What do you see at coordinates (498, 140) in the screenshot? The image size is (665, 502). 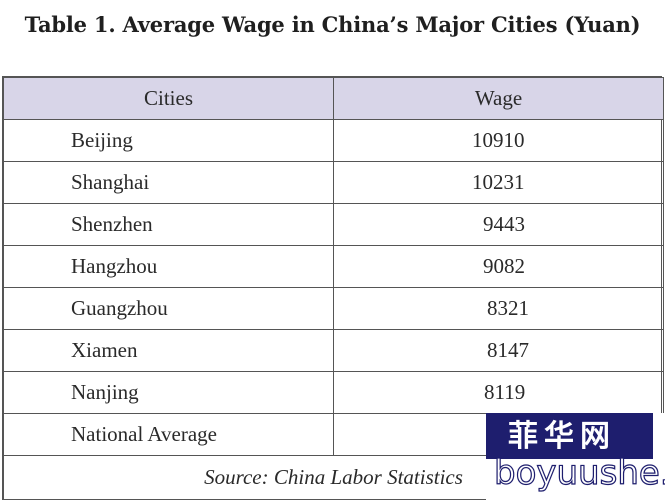 I see `wage-cell: 10910` at bounding box center [498, 140].